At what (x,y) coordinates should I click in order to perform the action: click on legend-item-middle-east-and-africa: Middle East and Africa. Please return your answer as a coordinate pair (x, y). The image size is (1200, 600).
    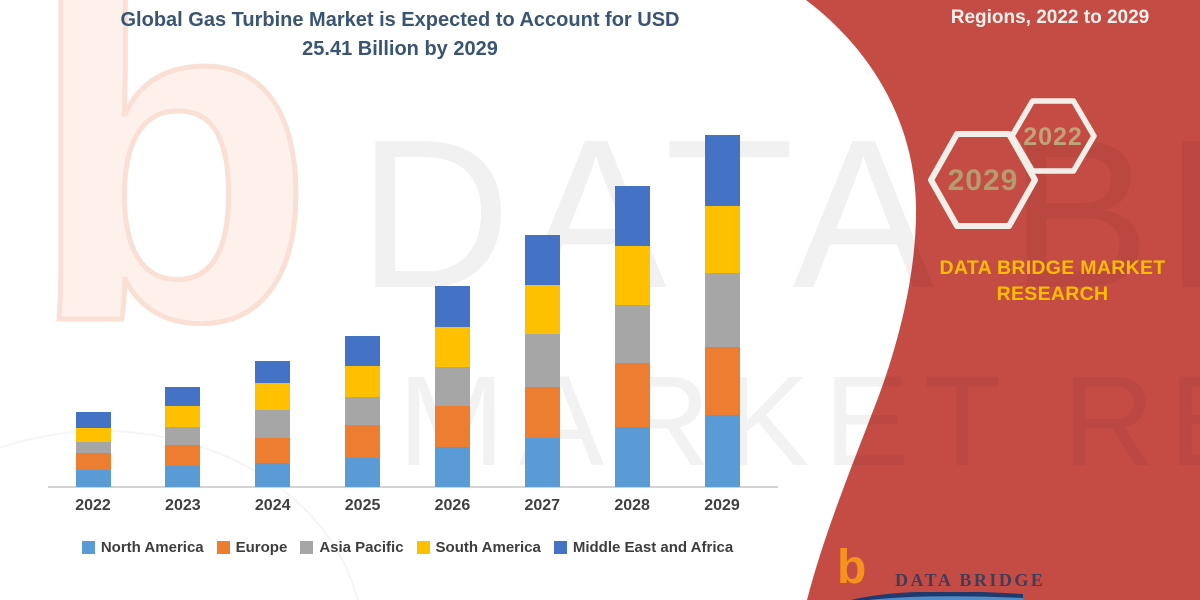
    Looking at the image, I should click on (643, 547).